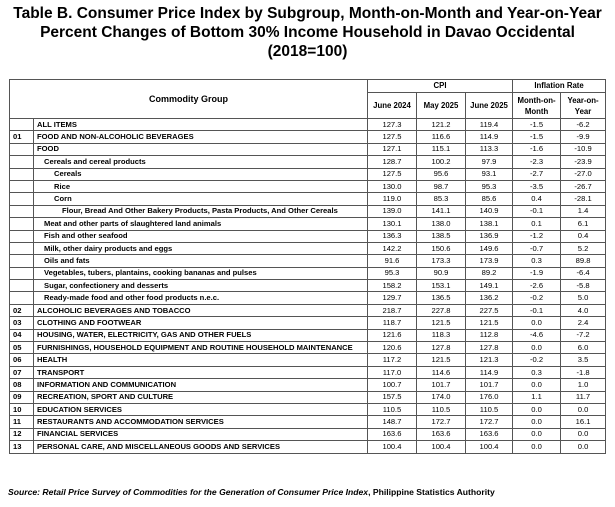  What do you see at coordinates (489, 409) in the screenshot?
I see `cell-cpi-june-2025: 110.5` at bounding box center [489, 409].